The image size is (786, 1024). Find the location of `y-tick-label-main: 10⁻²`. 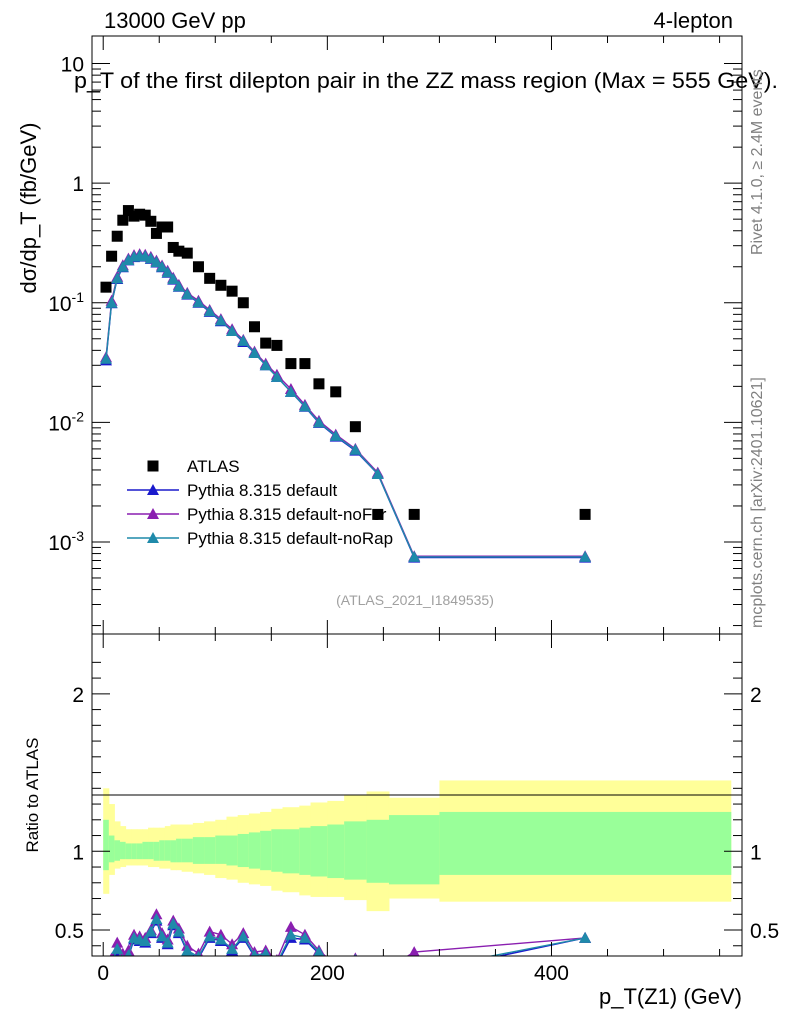

y-tick-label-main: 10⁻² is located at coordinates (66, 421).